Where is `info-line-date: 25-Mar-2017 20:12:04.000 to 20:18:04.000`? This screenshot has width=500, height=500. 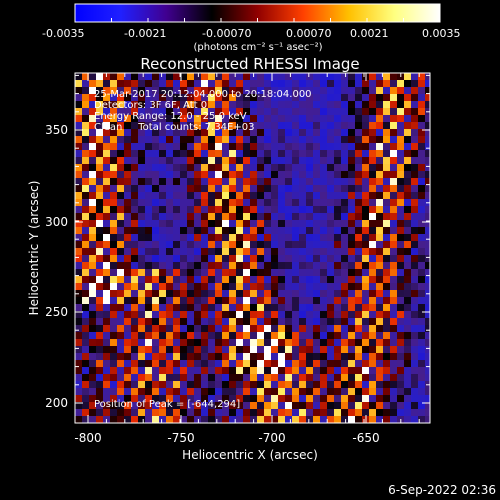 info-line-date: 25-Mar-2017 20:12:04.000 to 20:18:04.000 is located at coordinates (203, 94).